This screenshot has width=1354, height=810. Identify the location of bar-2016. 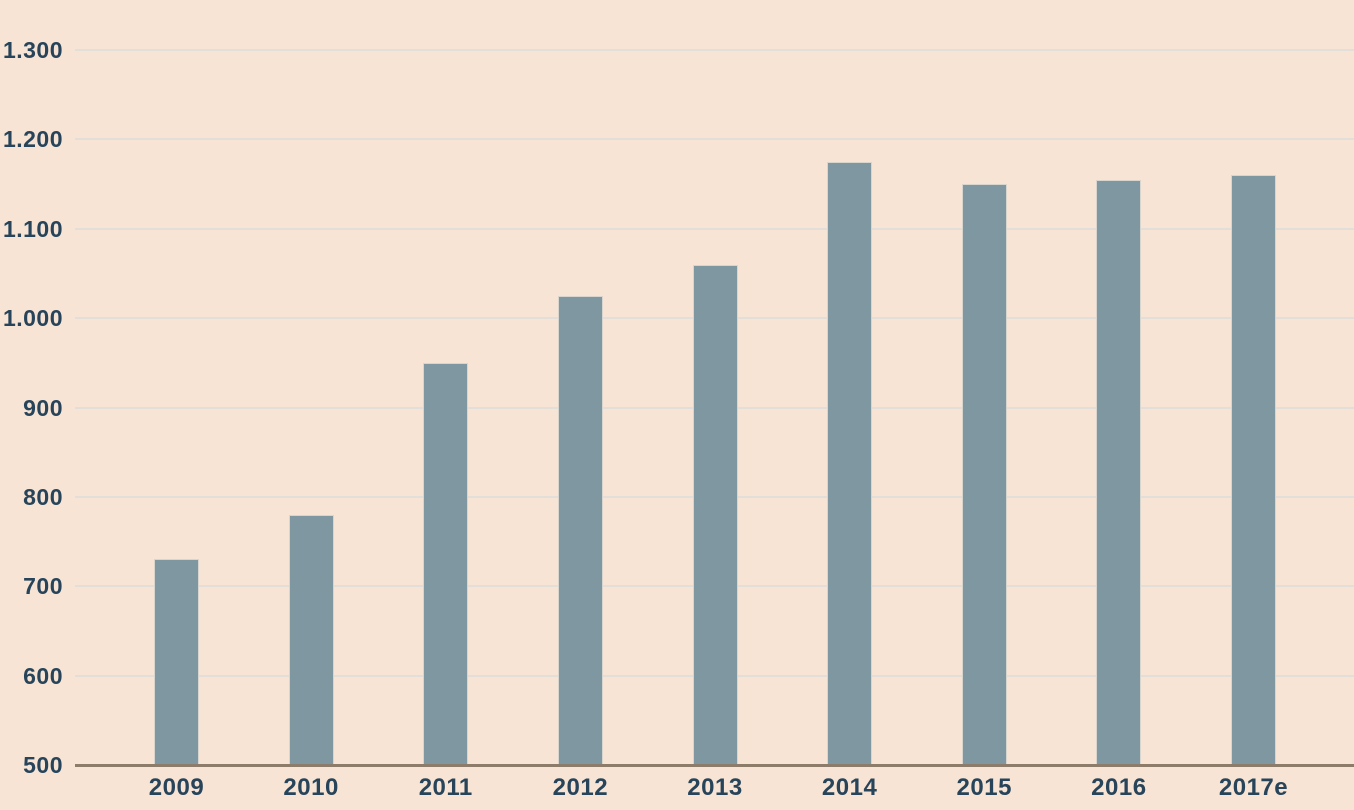
(1119, 471).